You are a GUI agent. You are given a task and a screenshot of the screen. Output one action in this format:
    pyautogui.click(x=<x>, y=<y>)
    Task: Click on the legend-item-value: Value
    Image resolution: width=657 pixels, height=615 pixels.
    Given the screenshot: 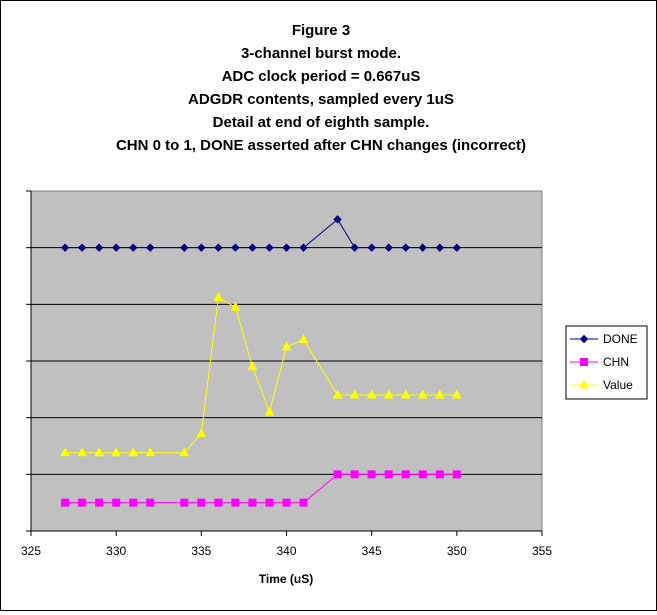 What is the action you would take?
    pyautogui.click(x=601, y=385)
    